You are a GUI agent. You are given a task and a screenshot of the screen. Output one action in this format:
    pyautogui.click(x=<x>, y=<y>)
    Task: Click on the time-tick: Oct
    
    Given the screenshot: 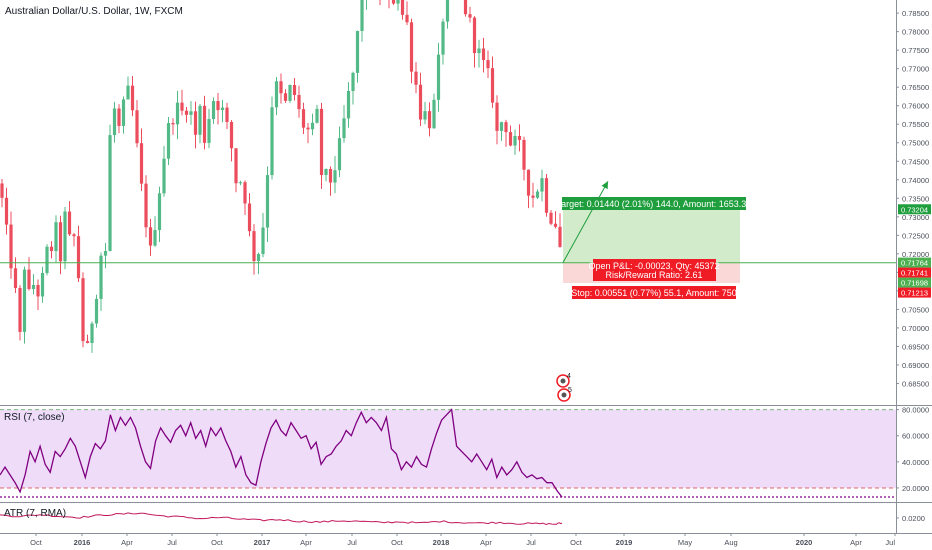 What is the action you would take?
    pyautogui.click(x=576, y=540)
    